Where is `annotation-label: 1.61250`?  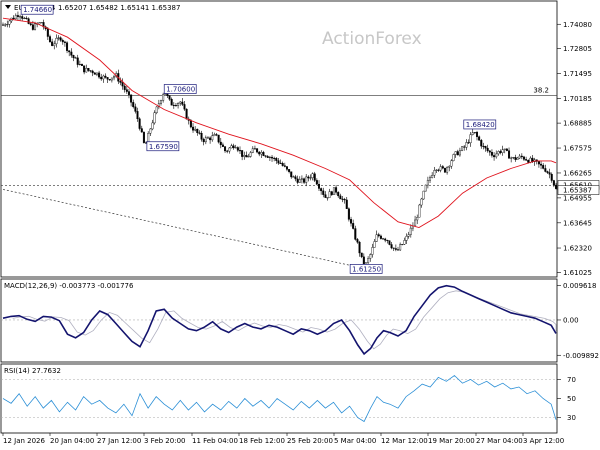 annotation-label: 1.61250 is located at coordinates (366, 269).